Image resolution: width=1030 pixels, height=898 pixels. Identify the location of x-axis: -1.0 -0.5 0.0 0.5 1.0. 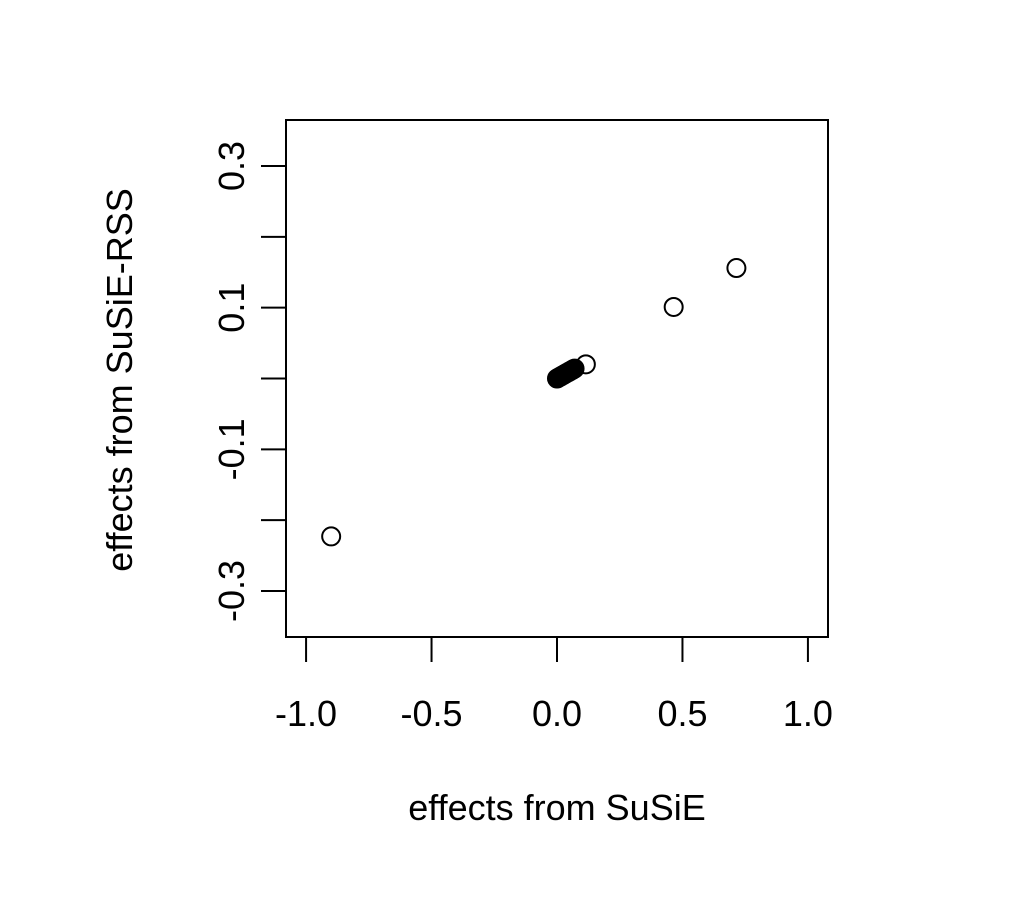
(554, 685).